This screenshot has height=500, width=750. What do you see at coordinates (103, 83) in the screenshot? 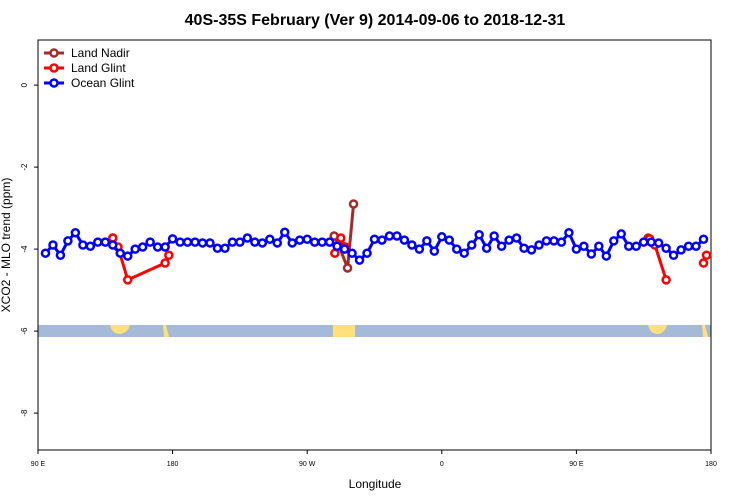
I see `legend-label: Ocean Glint` at bounding box center [103, 83].